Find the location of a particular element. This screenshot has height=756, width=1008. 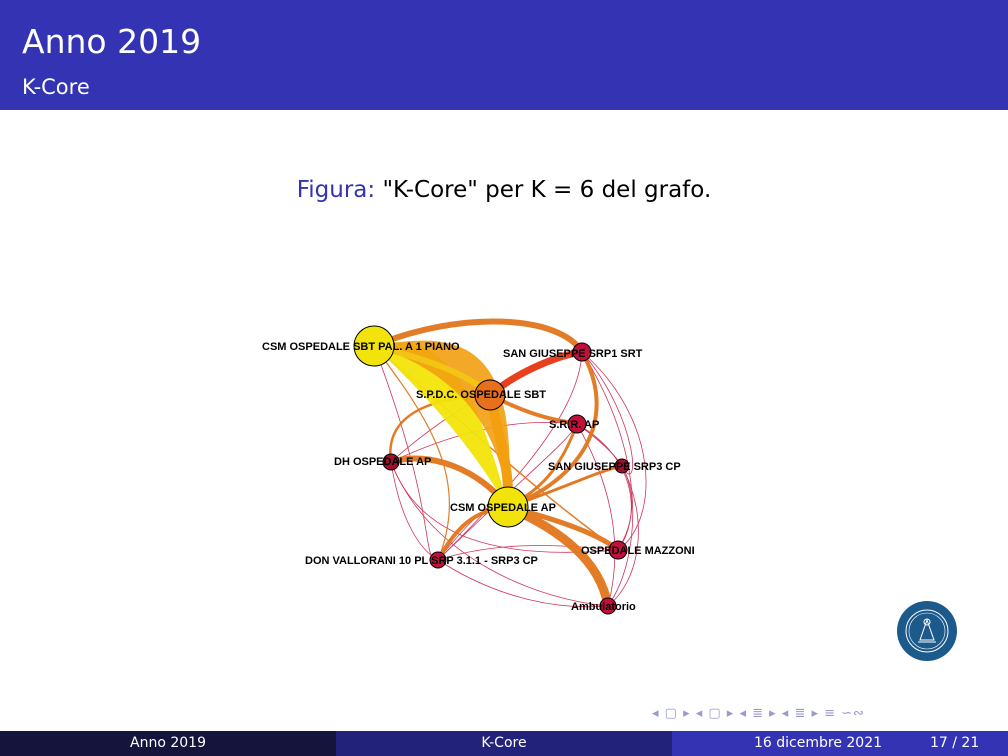

node-label-csm-sbt: CSM OSPEDALE SBT PAL. A 1 PIANO is located at coordinates (361, 347).